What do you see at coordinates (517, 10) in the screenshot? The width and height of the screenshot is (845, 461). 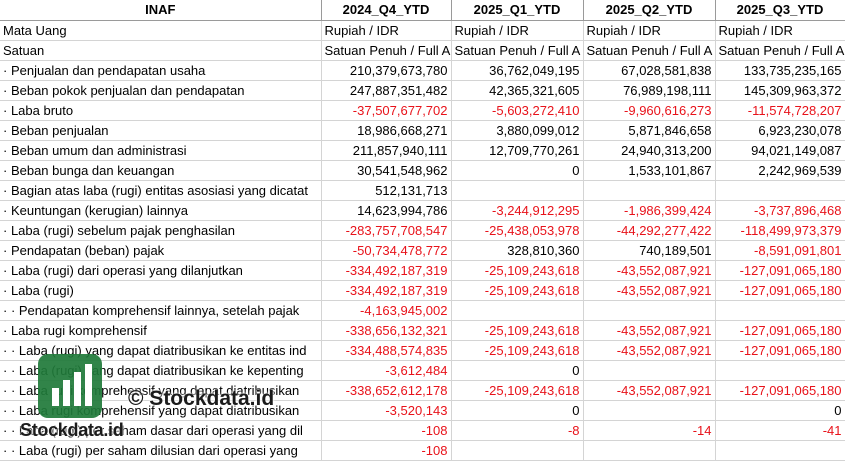 I see `header-cell-2025-q1: 2025_Q1_YTD` at bounding box center [517, 10].